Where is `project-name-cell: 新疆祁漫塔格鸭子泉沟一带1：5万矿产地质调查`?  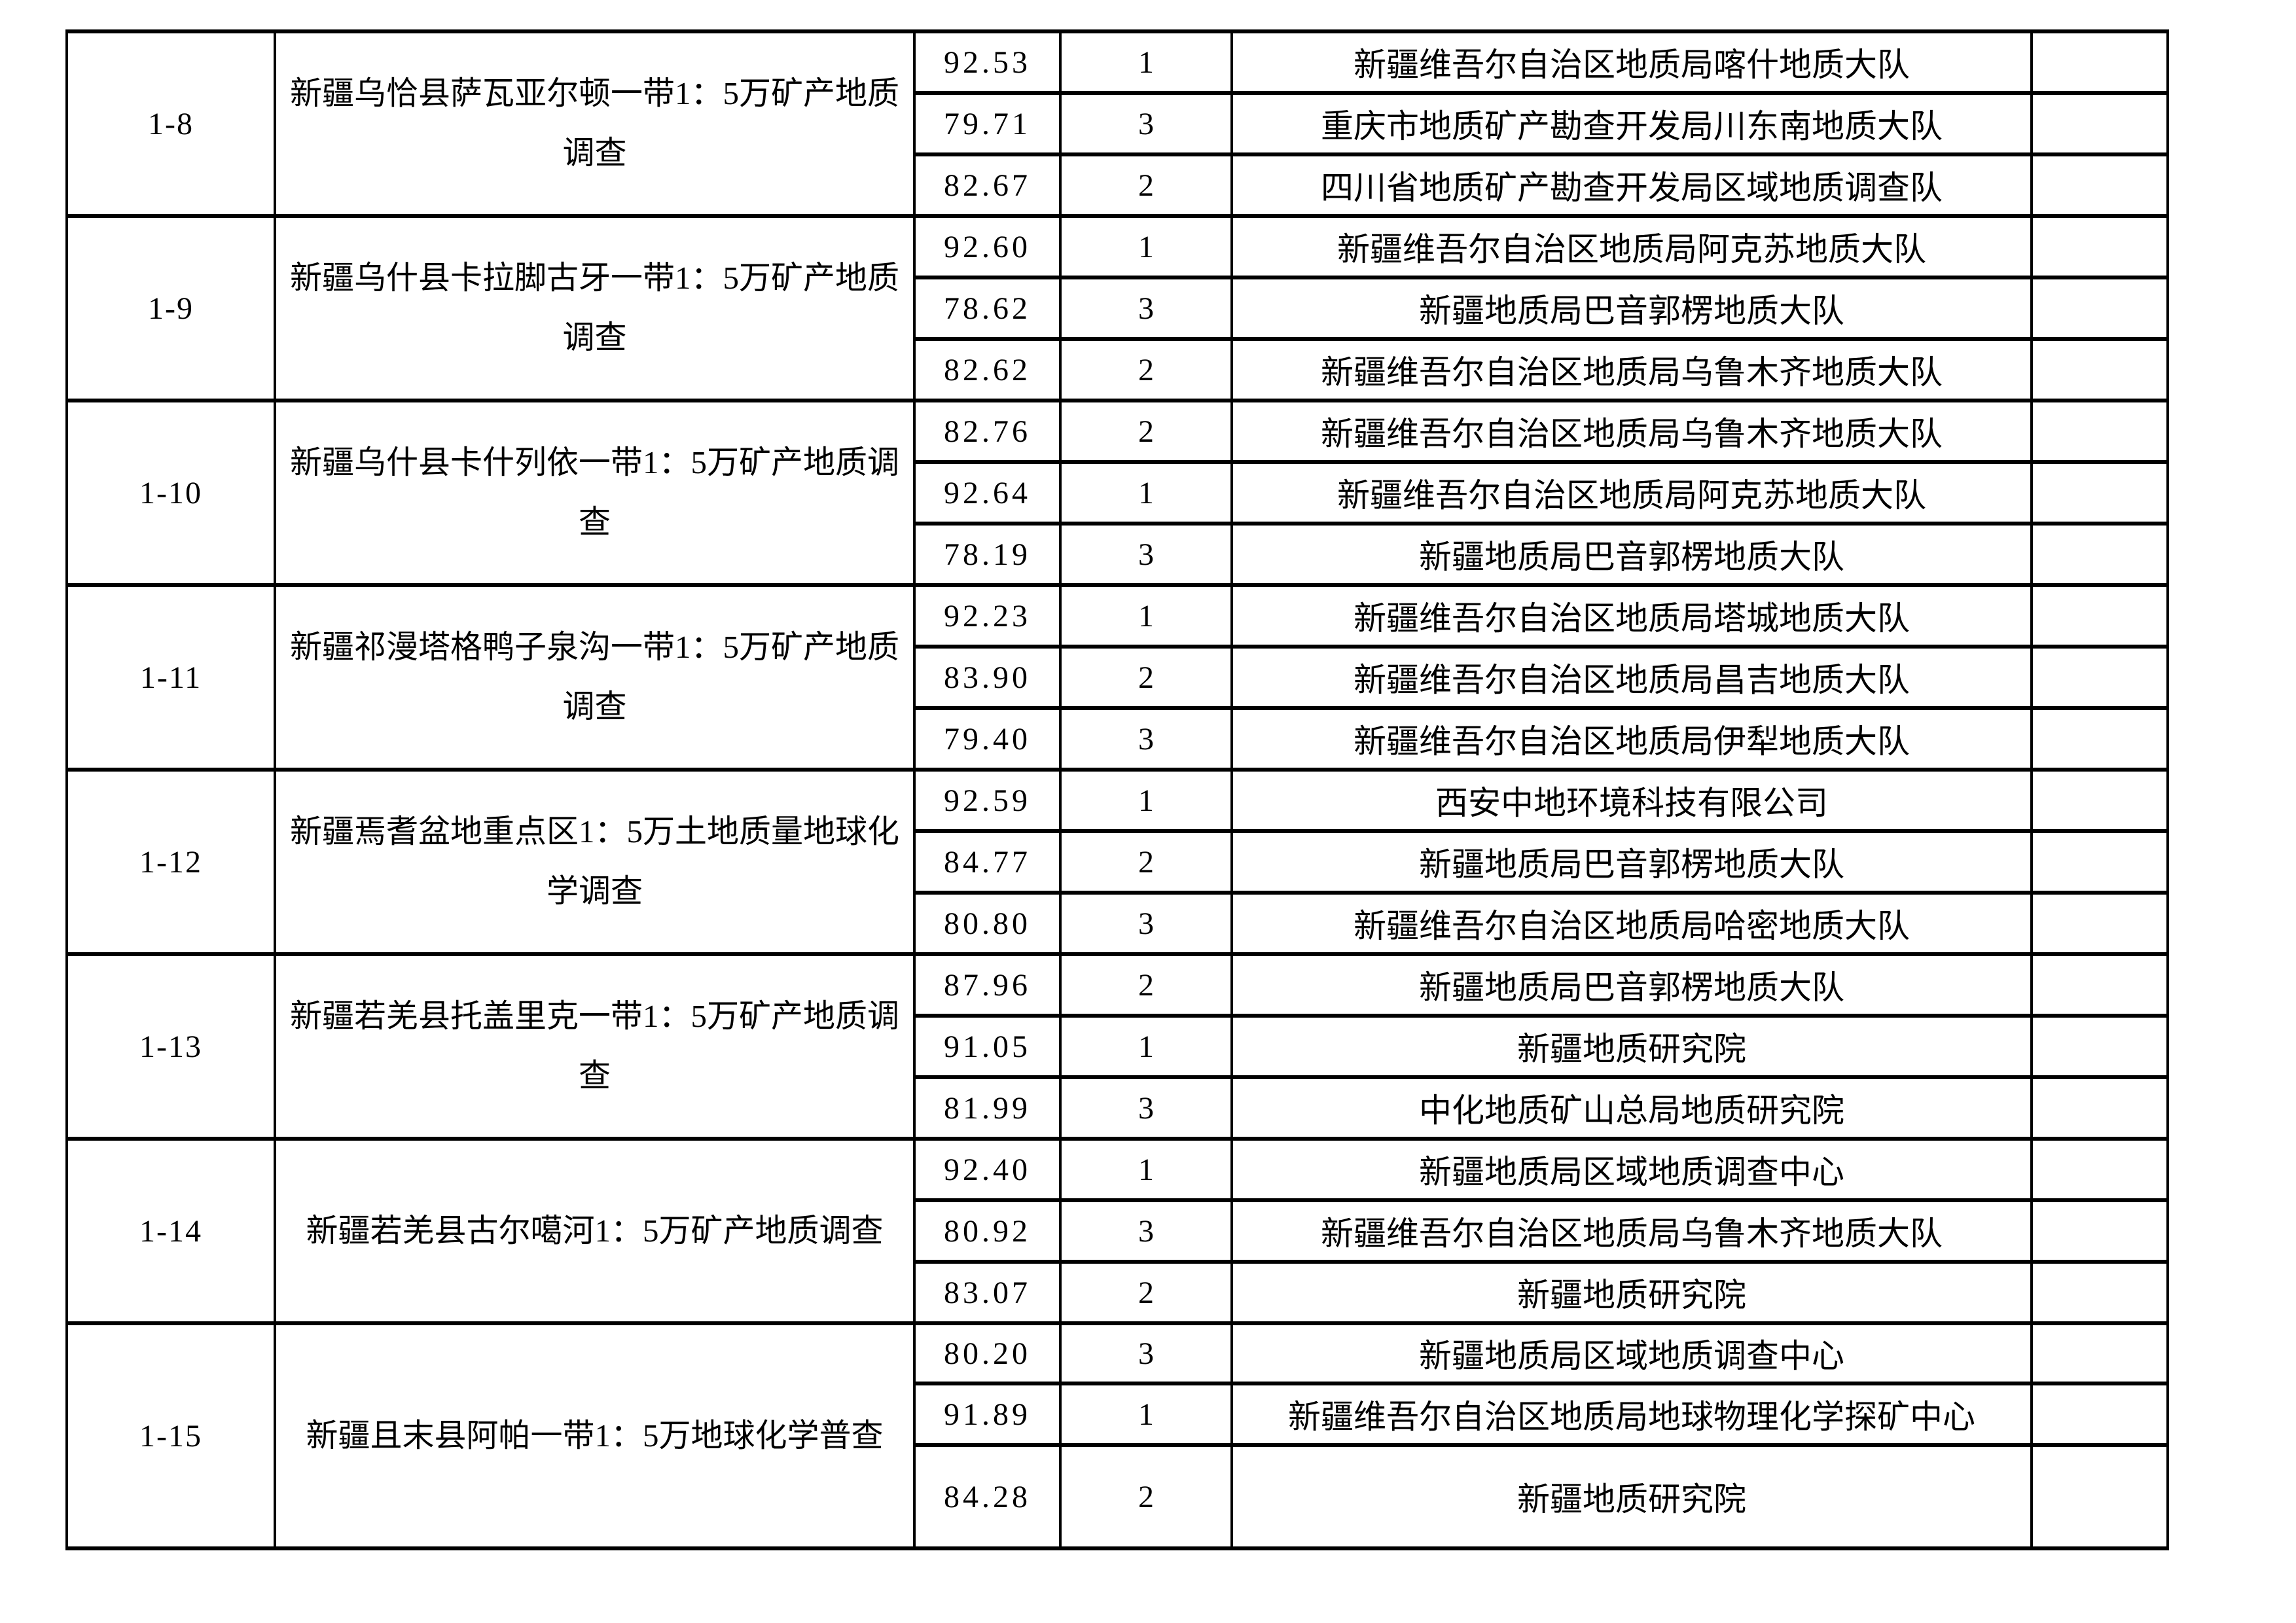
project-name-cell: 新疆祁漫塔格鸭子泉沟一带1：5万矿产地质调查 is located at coordinates (595, 677).